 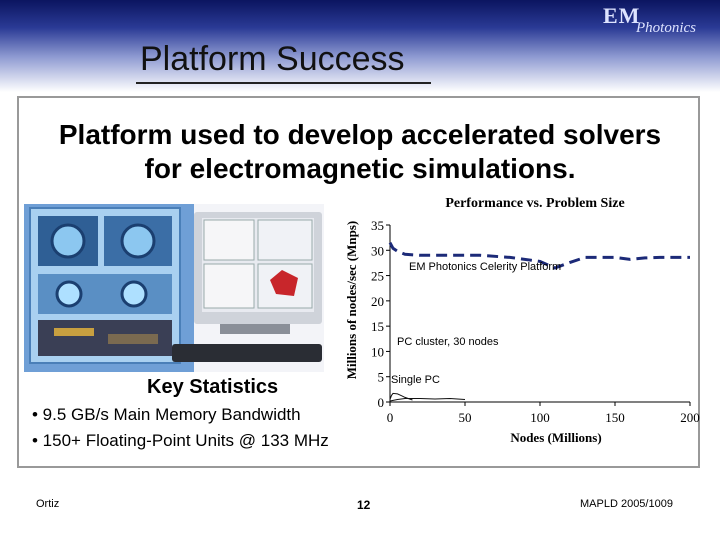 I want to click on series-celerity-platform-line, so click(x=539, y=255).